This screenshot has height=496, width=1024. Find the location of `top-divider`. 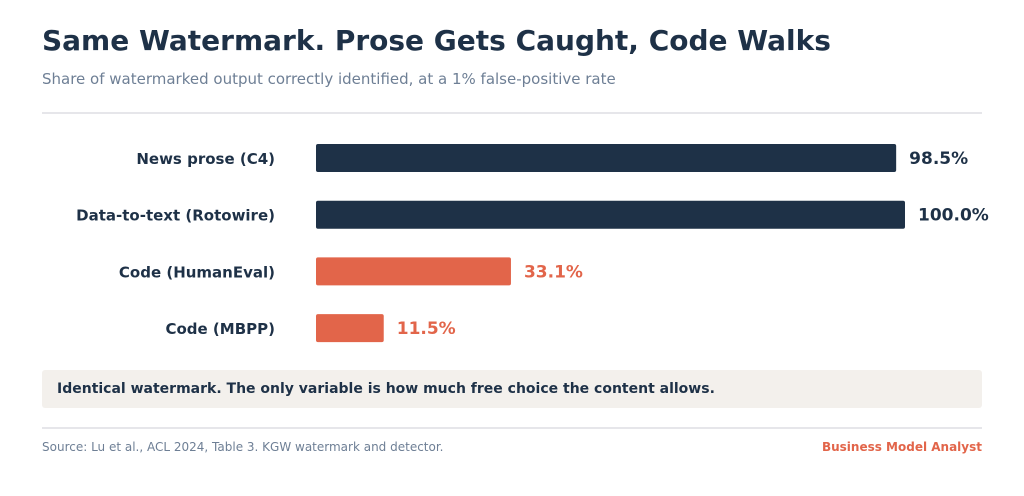

top-divider is located at coordinates (512, 113).